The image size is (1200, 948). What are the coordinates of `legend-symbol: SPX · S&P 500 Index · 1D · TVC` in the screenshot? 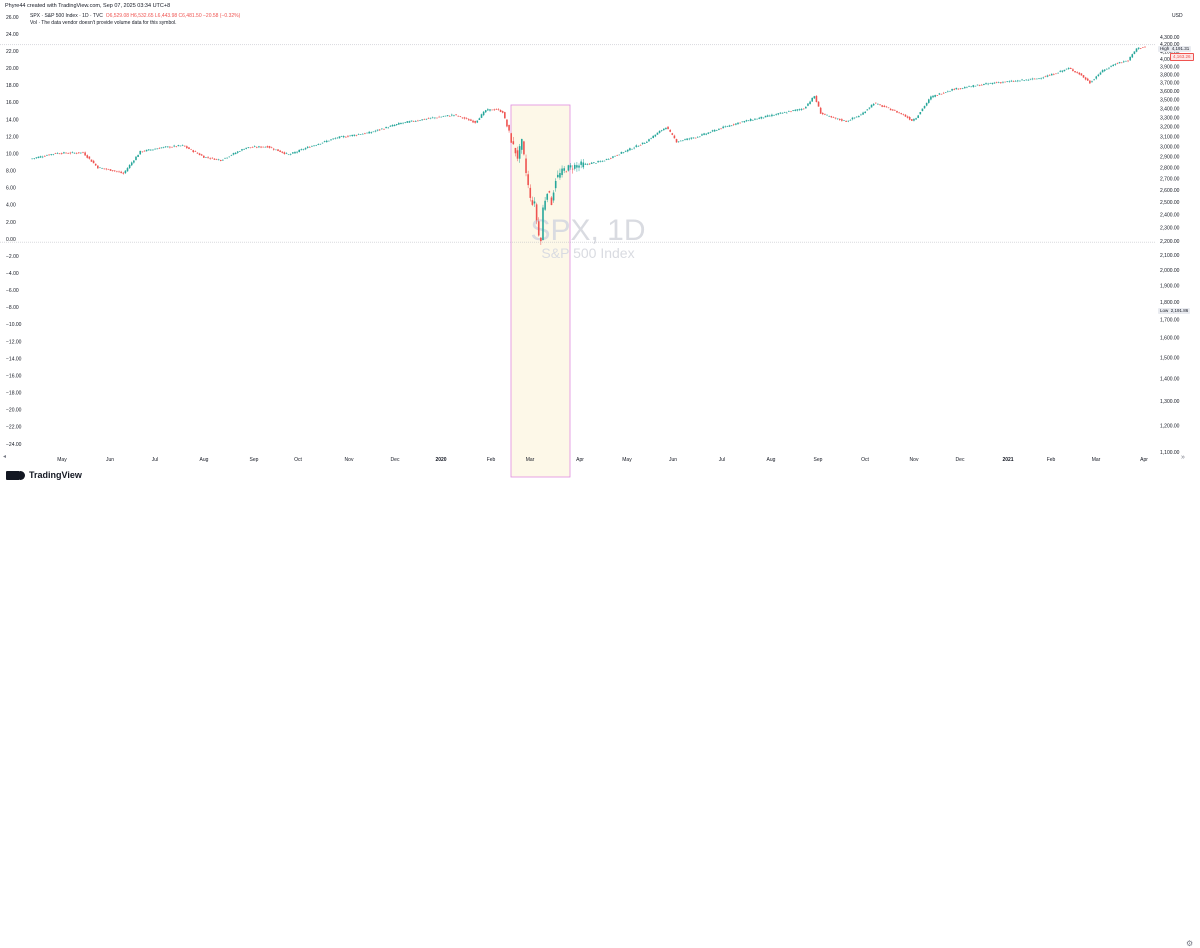 It's located at (66, 16).